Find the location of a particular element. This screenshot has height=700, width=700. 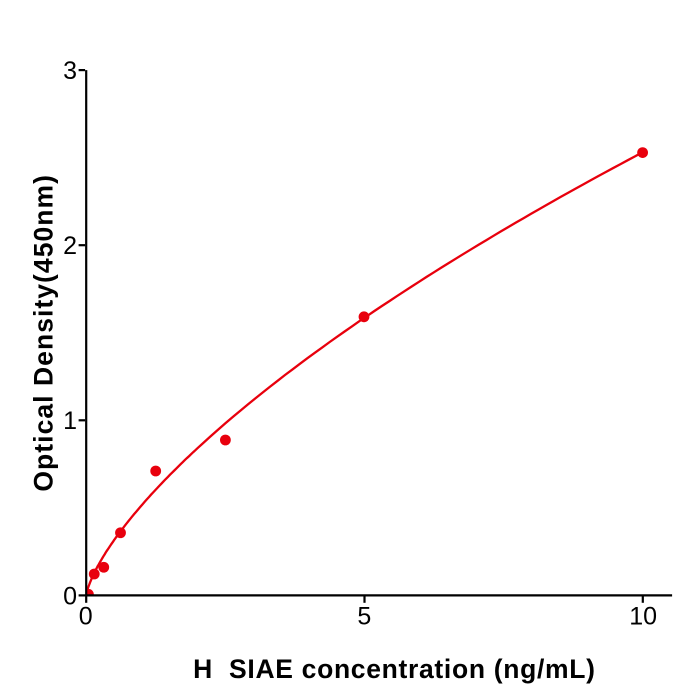

svg-text: 2 is located at coordinates (70, 246).